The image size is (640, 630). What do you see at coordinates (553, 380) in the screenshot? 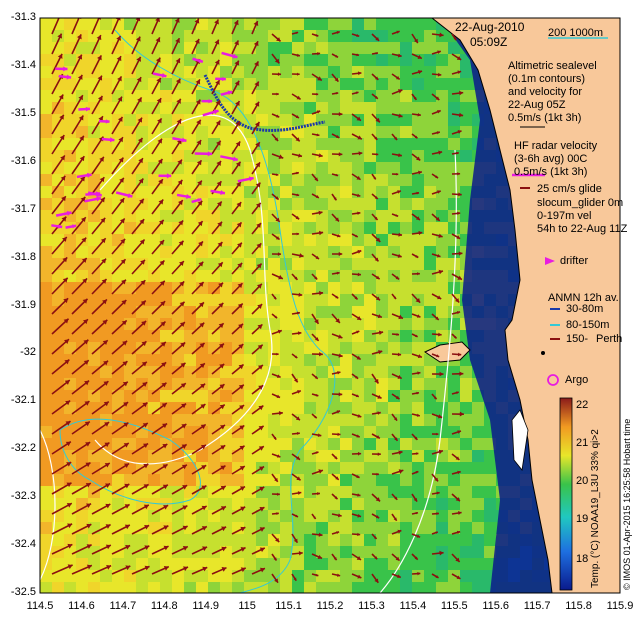
I see `argo-icon` at bounding box center [553, 380].